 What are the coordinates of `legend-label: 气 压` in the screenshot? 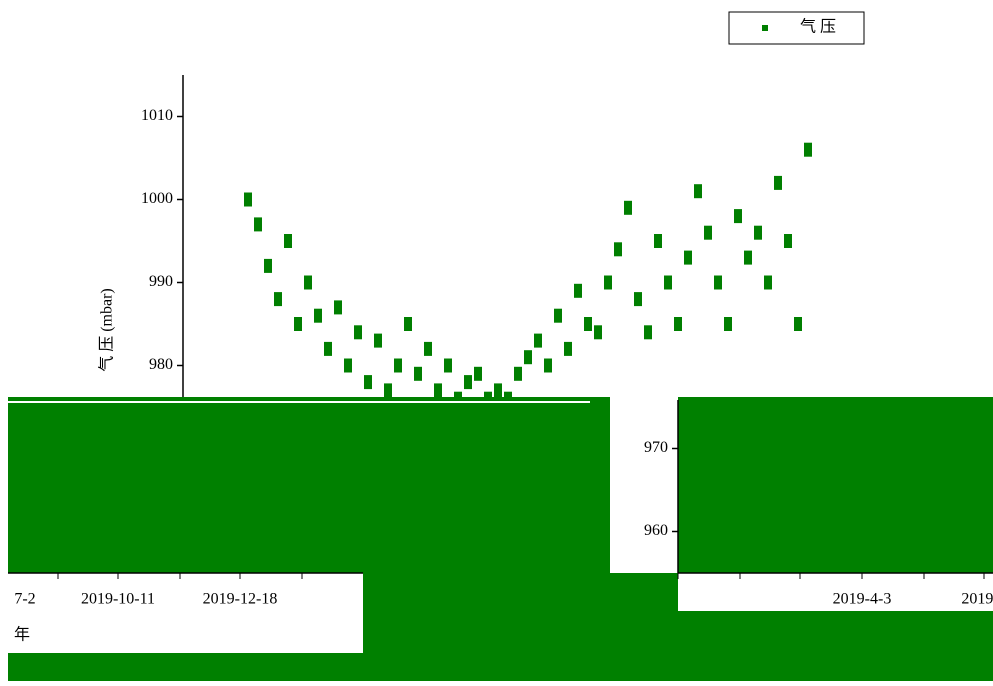 It's located at (818, 27).